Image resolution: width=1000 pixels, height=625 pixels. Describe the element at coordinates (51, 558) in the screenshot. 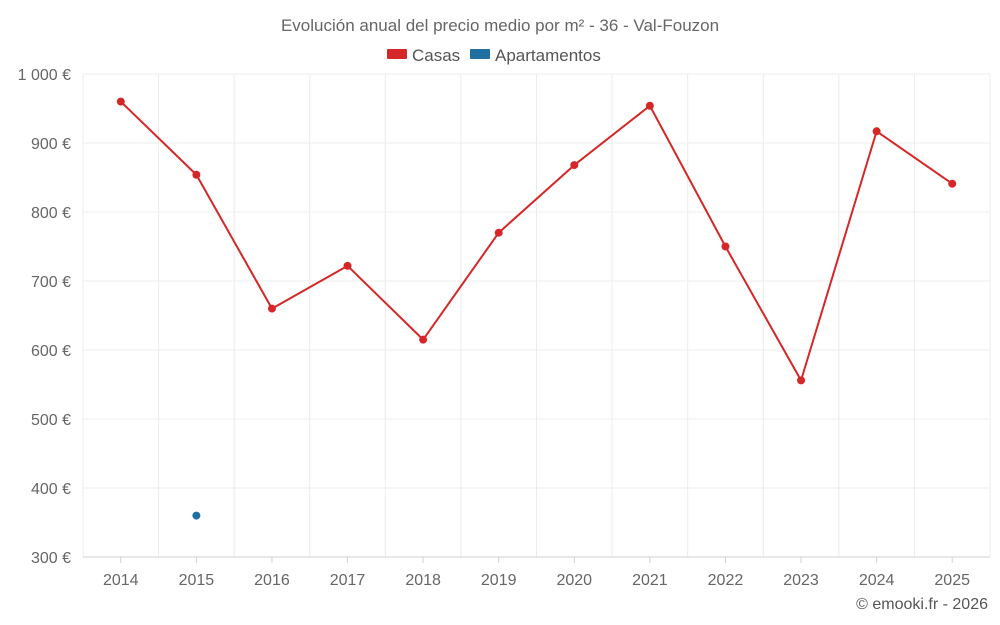

I see `y-tick-label: 300 €` at that location.